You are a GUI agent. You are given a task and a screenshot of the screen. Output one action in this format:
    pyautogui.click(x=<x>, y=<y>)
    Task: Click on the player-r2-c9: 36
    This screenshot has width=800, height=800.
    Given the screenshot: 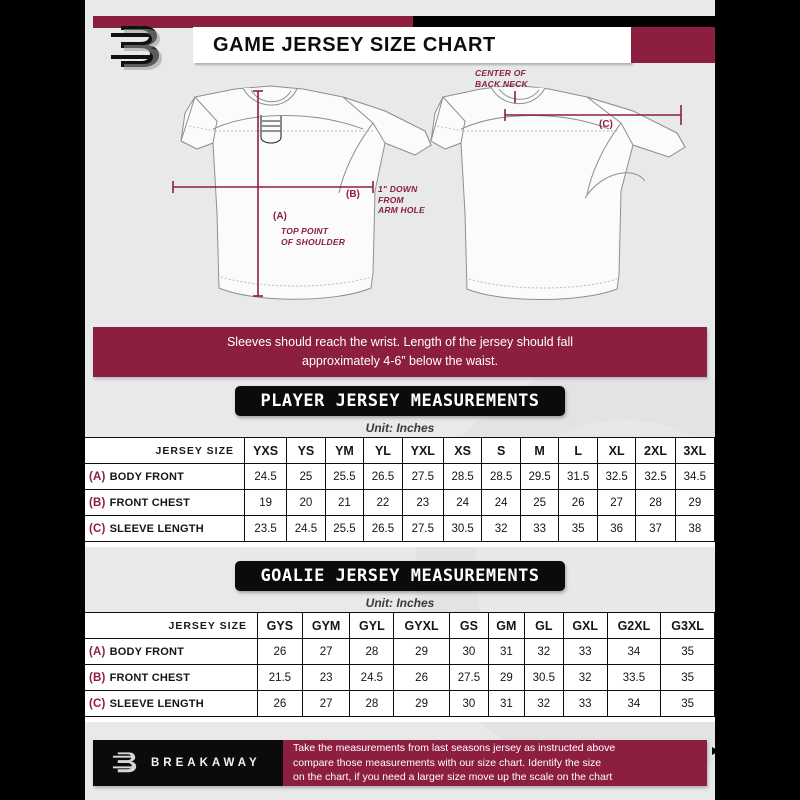 What is the action you would take?
    pyautogui.click(x=616, y=528)
    